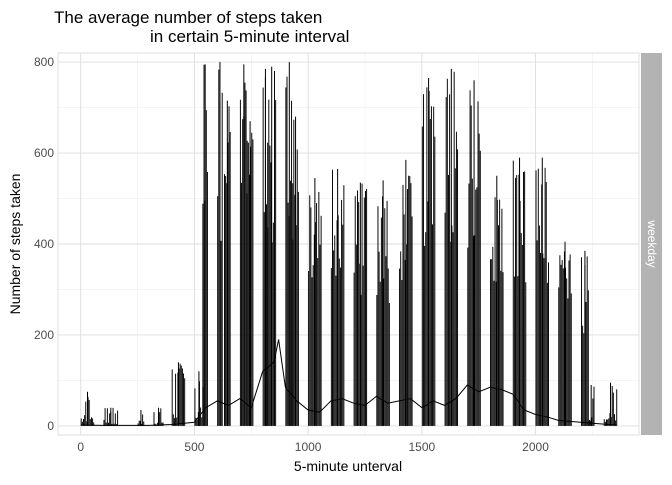  I want to click on y-tick-label: 200, so click(44, 335).